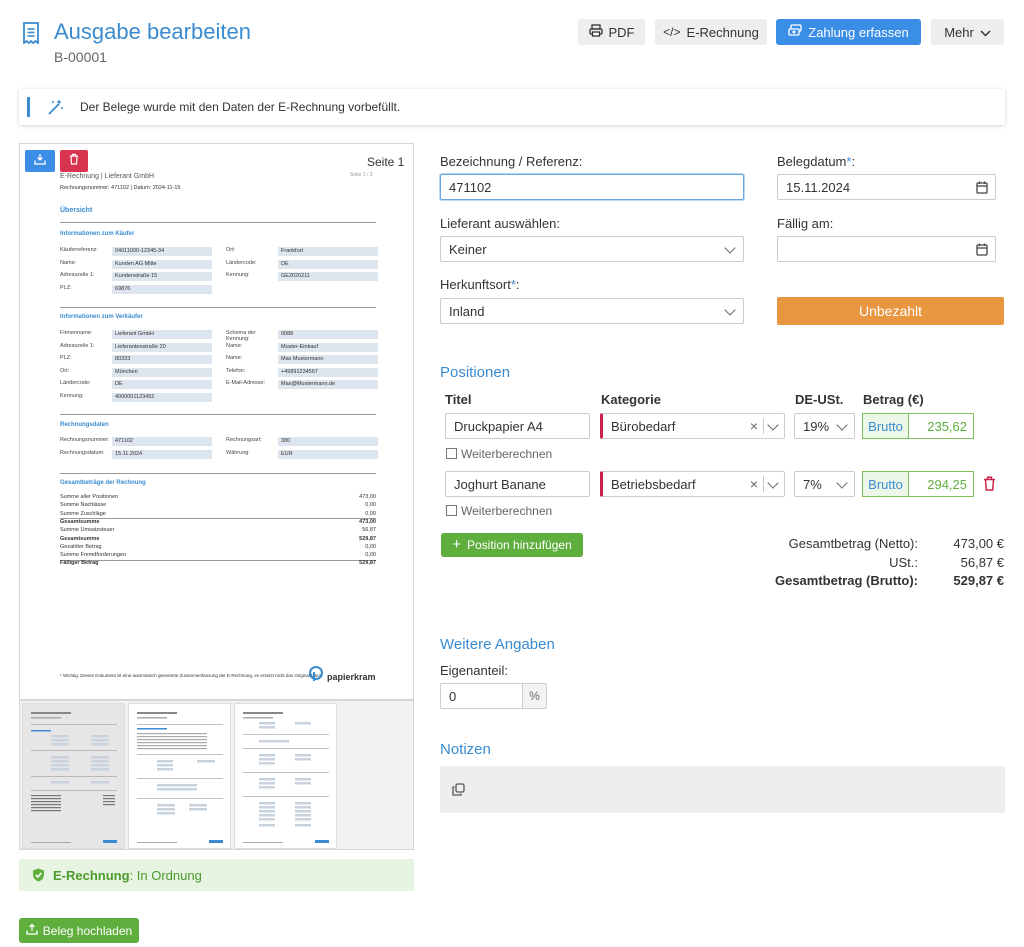  Describe the element at coordinates (328, 384) in the screenshot. I see `doc-field-value: Max@Mustermann.de` at that location.